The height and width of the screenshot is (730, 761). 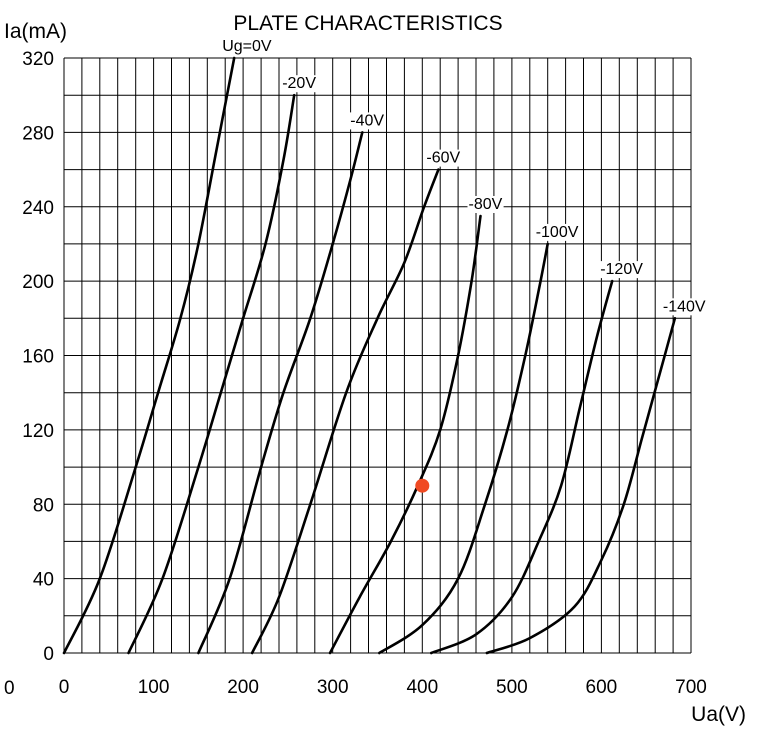 I want to click on operating-point-layer, so click(x=422, y=485).